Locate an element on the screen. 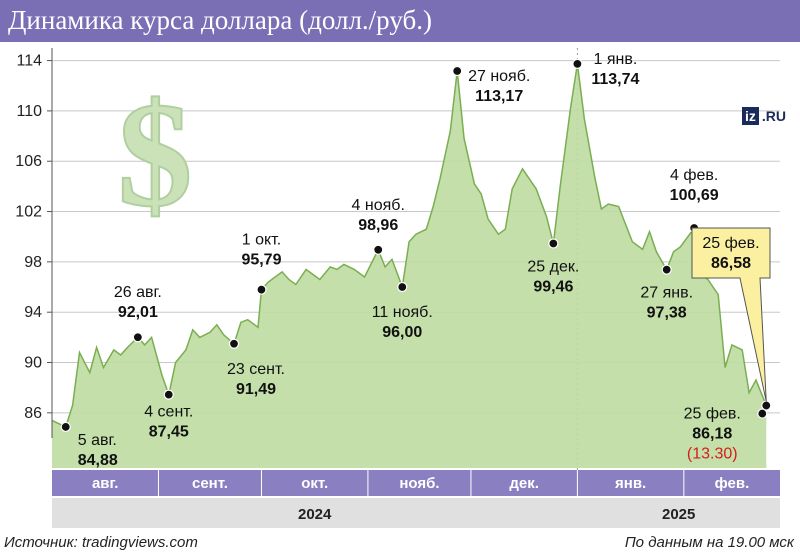 This screenshot has height=554, width=800. annotation-value: 86,58 is located at coordinates (731, 263).